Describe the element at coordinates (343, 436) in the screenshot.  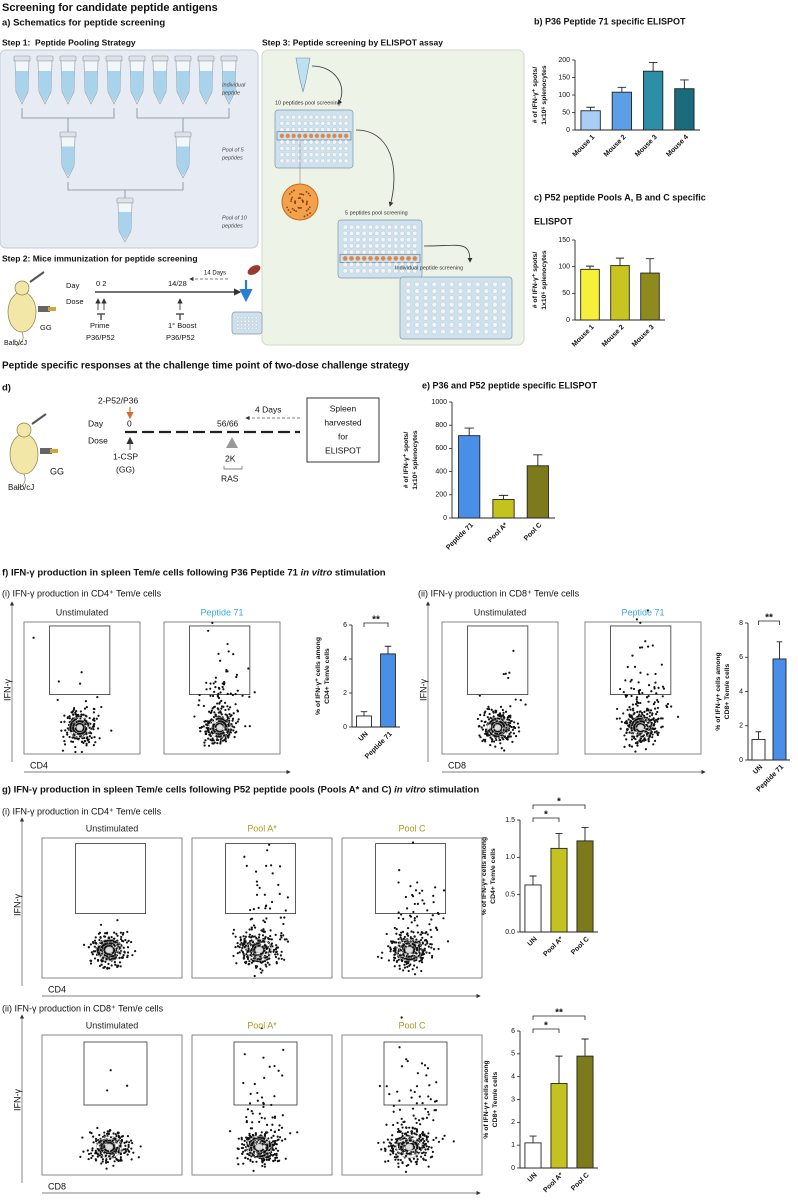
I see `endpoint-label: for` at that location.